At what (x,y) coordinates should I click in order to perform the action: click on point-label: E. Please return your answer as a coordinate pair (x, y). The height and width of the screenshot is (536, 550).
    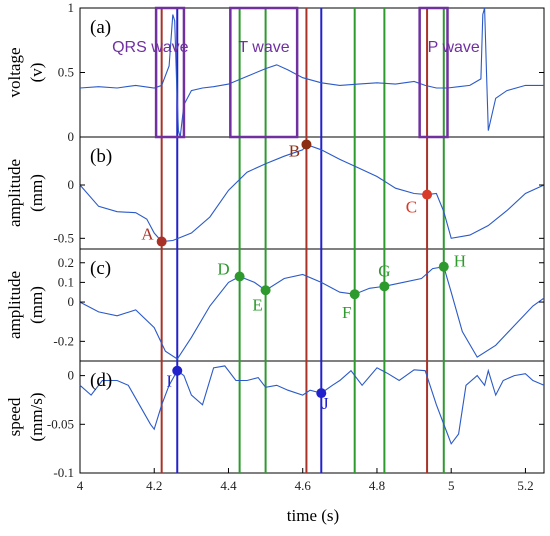
    Looking at the image, I should click on (257, 304).